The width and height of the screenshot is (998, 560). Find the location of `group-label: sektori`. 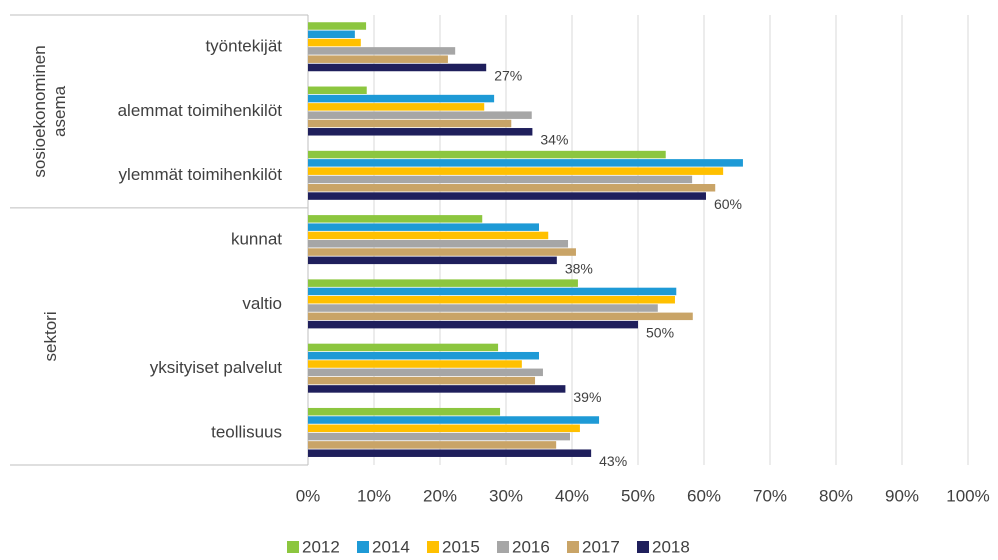

group-label: sektori is located at coordinates (50, 336).